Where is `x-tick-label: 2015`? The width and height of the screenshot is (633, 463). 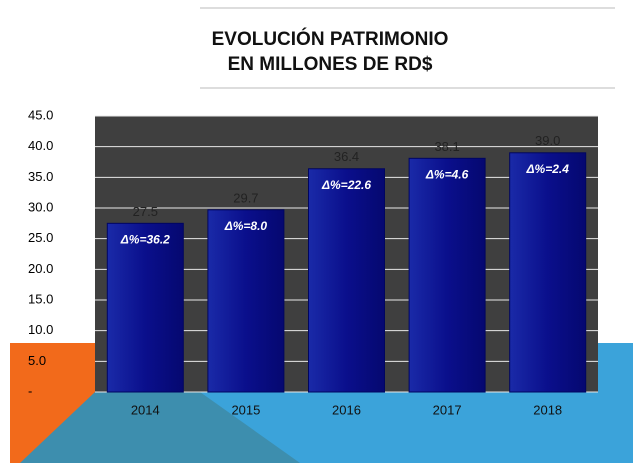 x-tick-label: 2015 is located at coordinates (245, 409).